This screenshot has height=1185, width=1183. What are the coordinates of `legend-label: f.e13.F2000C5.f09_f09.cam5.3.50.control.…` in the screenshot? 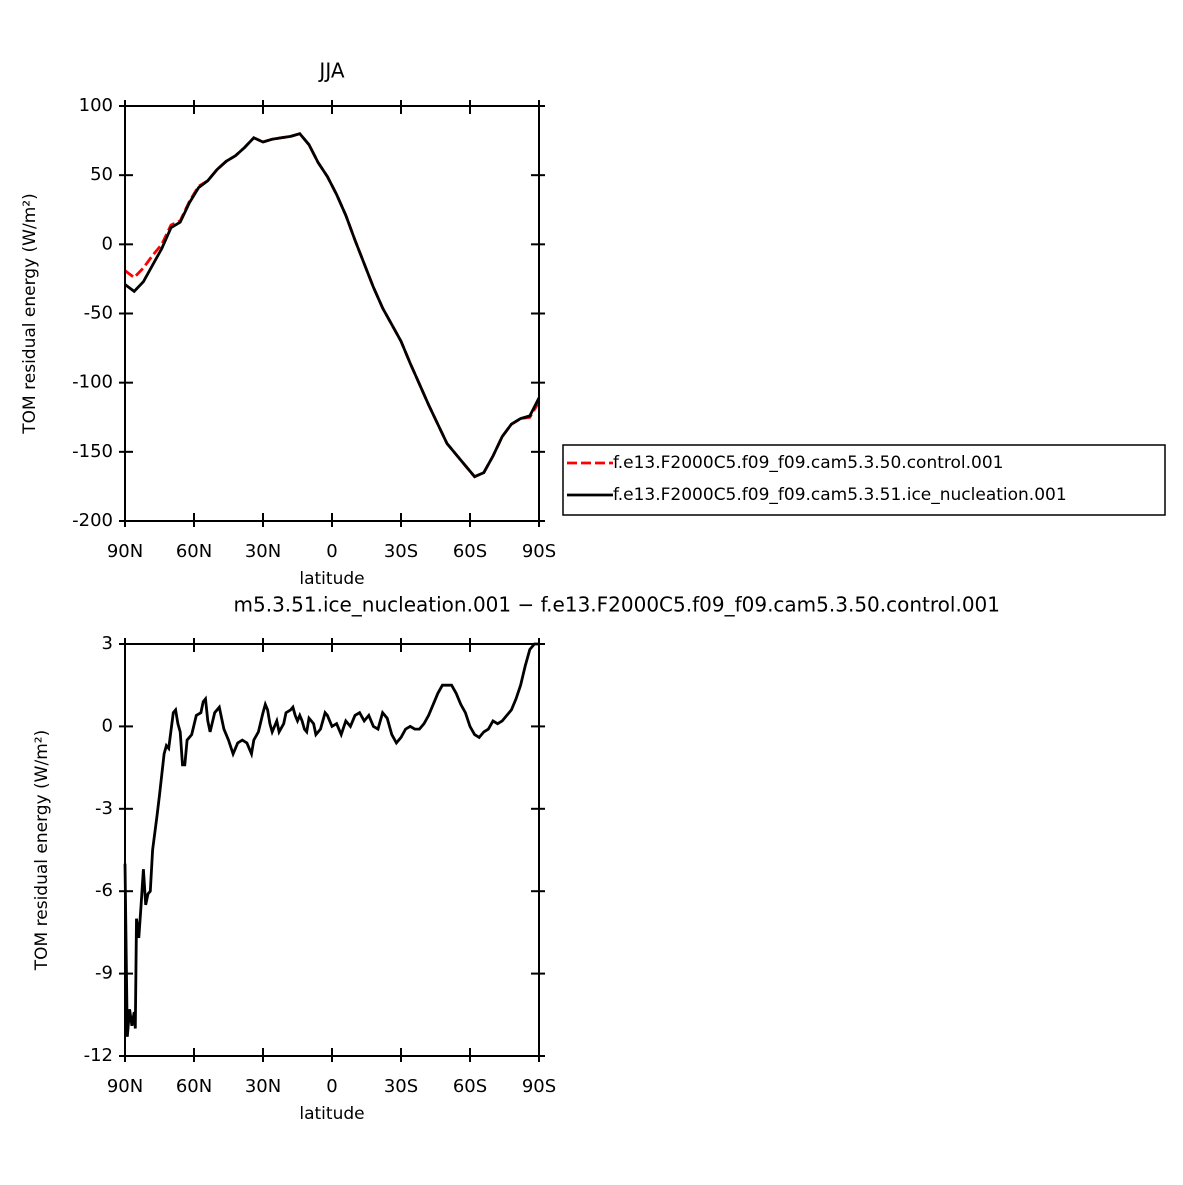 It's located at (808, 463).